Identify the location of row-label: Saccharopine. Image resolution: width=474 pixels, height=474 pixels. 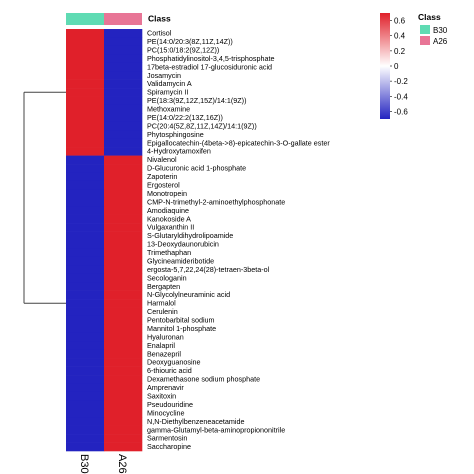
(169, 446).